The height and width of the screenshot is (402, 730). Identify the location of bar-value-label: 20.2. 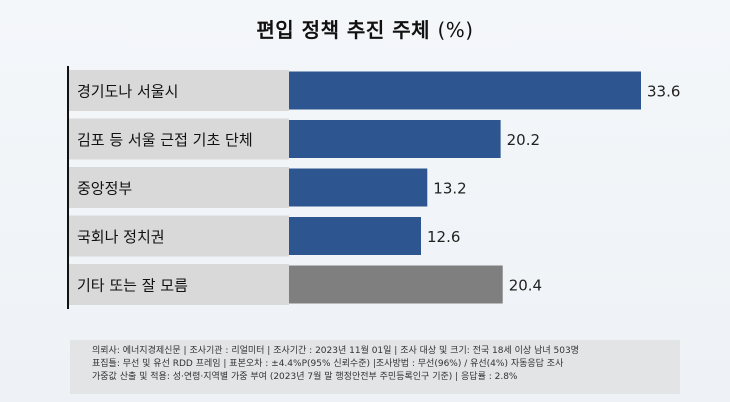
(523, 140).